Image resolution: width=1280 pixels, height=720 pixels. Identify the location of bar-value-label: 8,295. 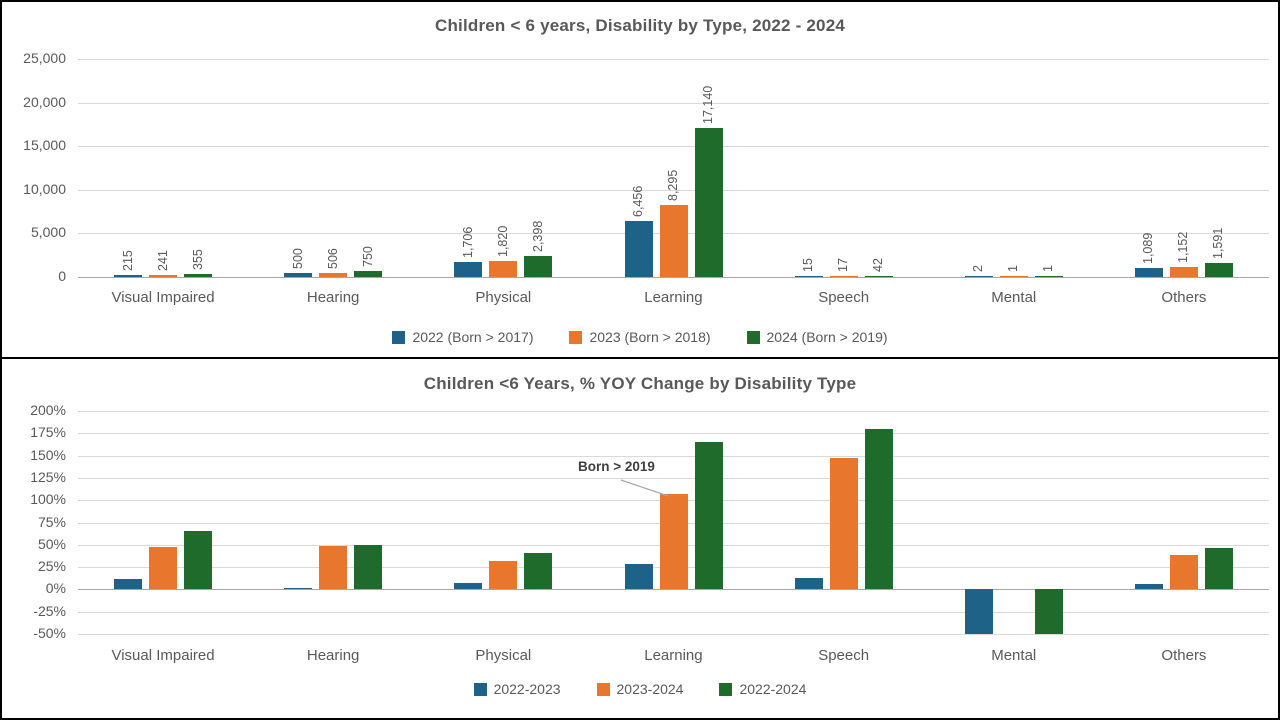
(673, 185).